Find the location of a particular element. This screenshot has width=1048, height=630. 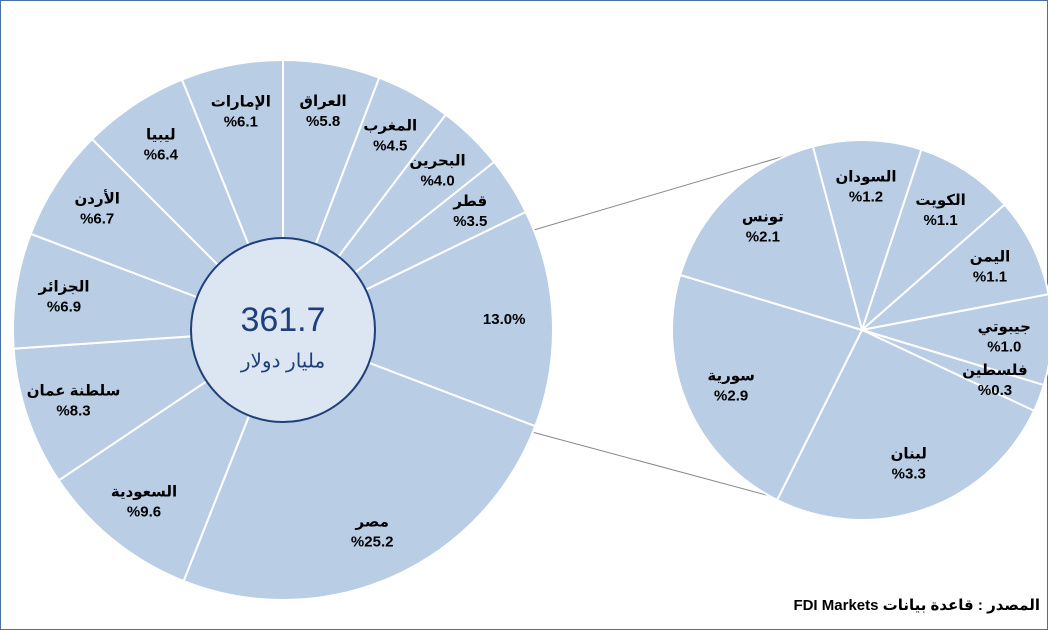

center-circle is located at coordinates (283, 330).